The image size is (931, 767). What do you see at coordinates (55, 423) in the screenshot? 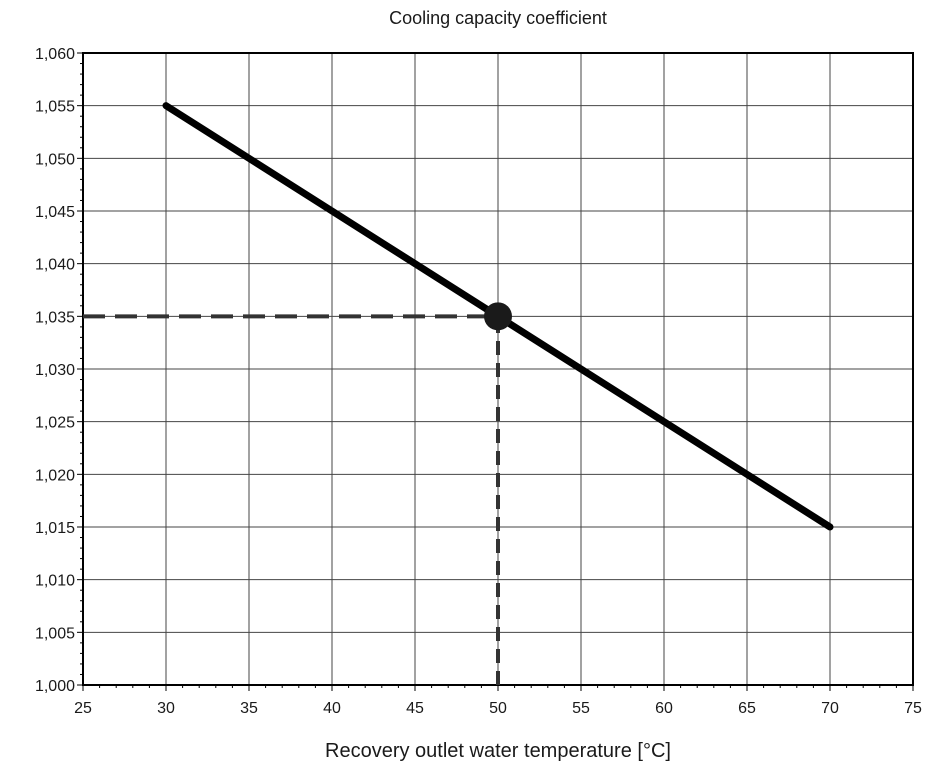
I see `y-tick-label: 1,025` at bounding box center [55, 423].